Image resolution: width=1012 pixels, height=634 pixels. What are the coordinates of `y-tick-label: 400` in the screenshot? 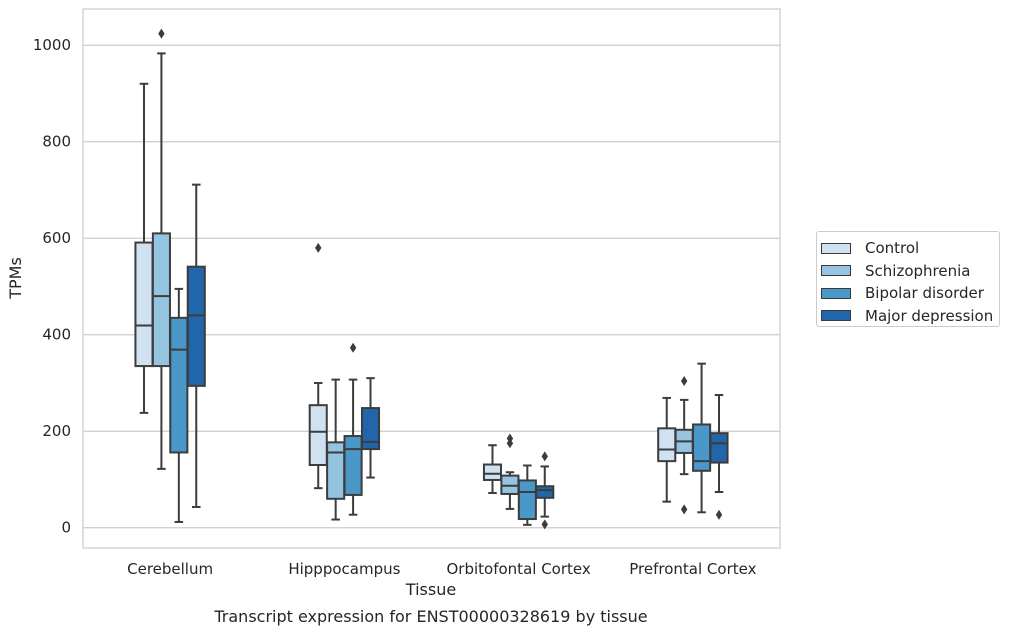 It's located at (56, 335).